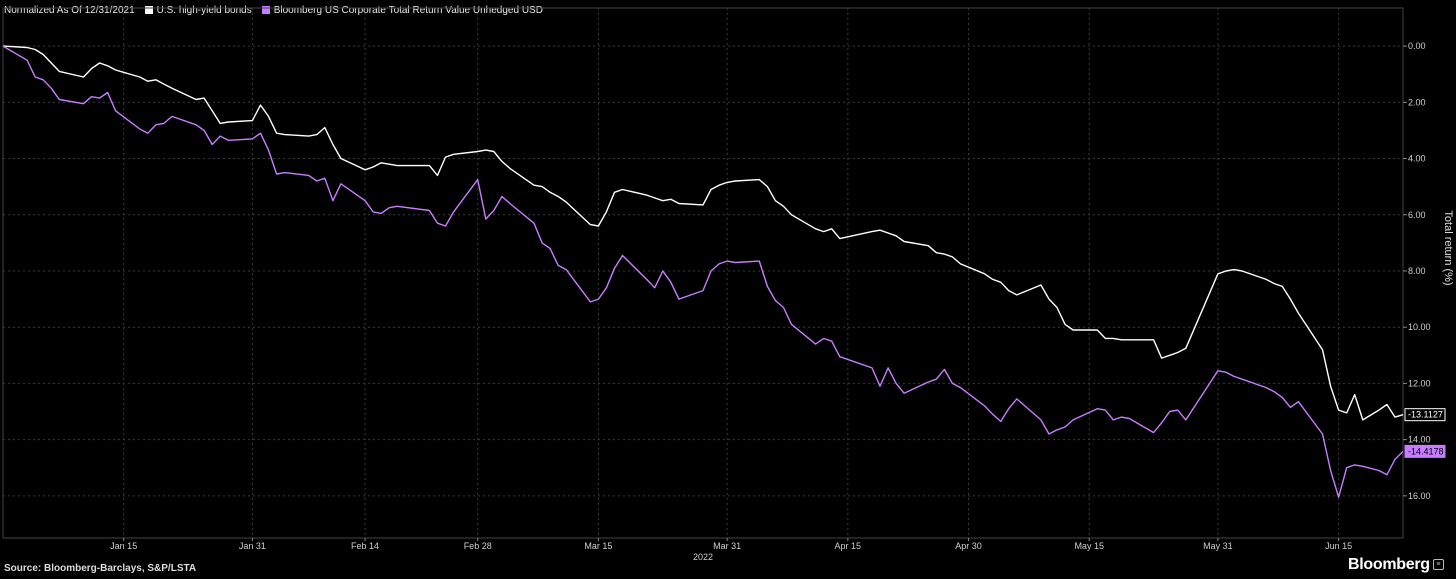 The image size is (1456, 579). Describe the element at coordinates (1089, 546) in the screenshot. I see `x-tick-label: May 15` at that location.